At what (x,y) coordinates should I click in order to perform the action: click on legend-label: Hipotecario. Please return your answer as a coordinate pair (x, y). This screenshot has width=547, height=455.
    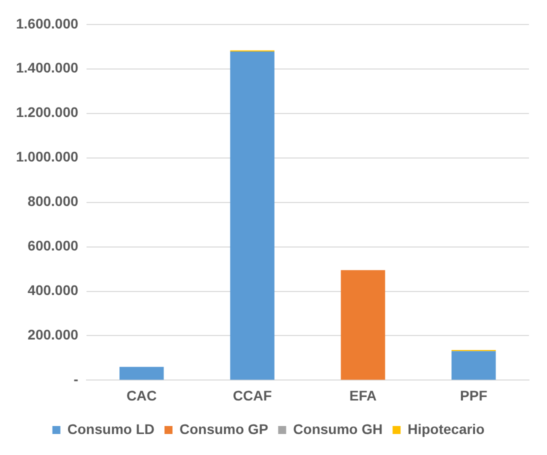
    Looking at the image, I should click on (446, 428).